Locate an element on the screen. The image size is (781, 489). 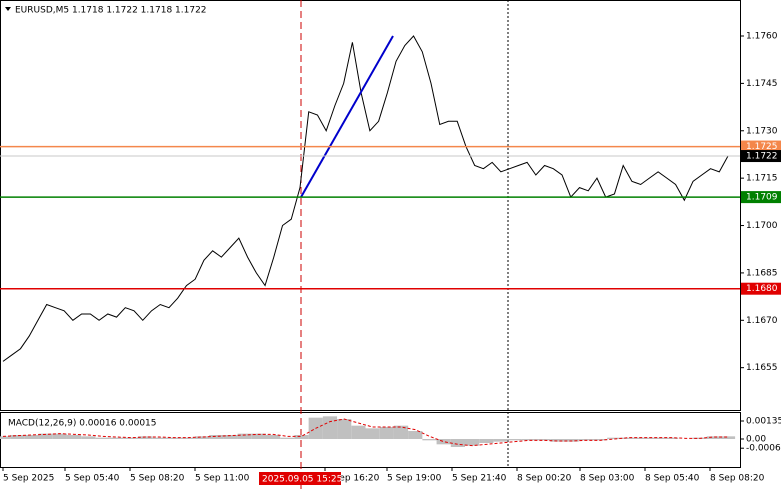
event-label: 2025.09.05 15:25 is located at coordinates (302, 480).